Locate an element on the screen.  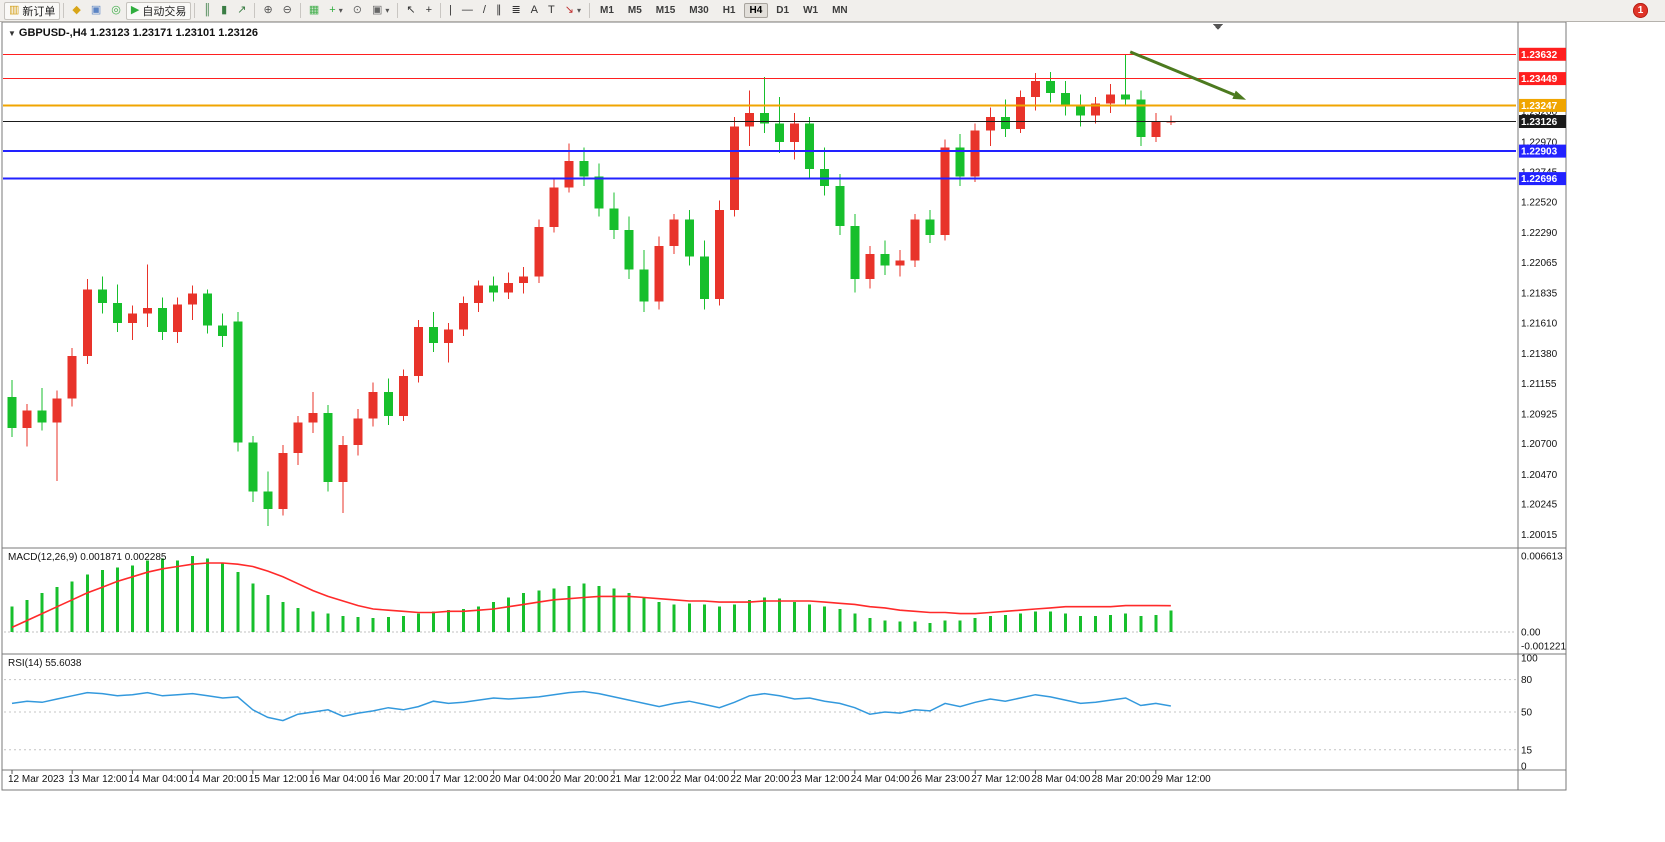
macd-signal is located at coordinates (591, 595).